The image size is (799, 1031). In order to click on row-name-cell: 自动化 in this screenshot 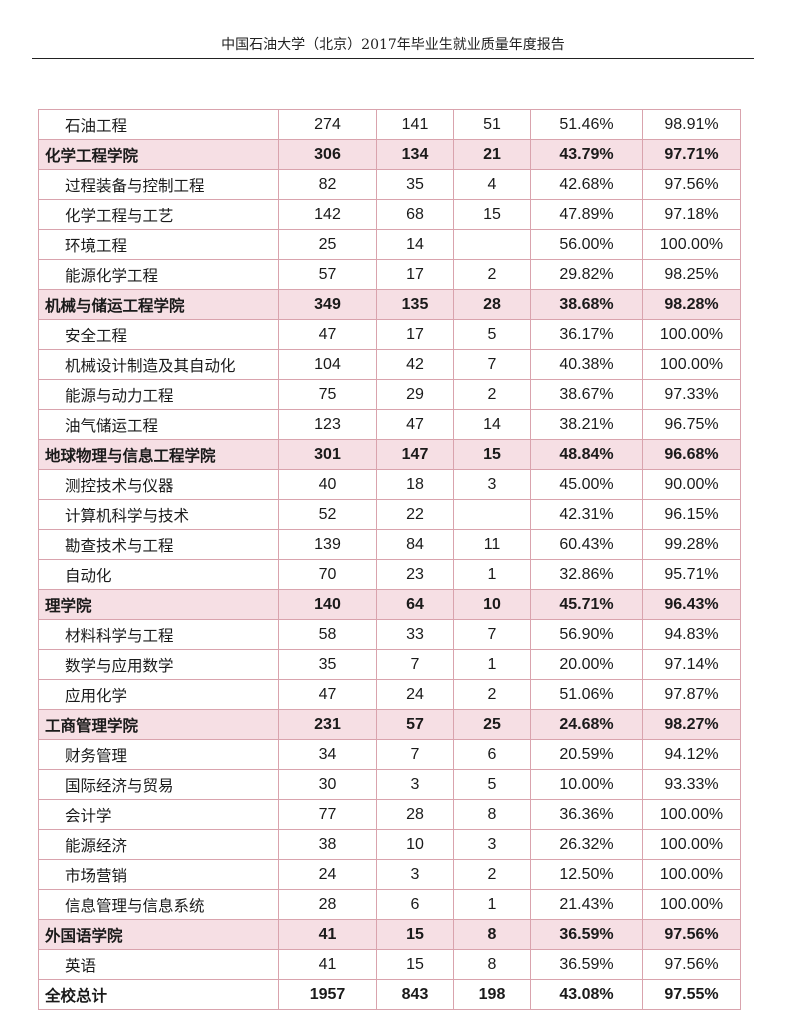, I will do `click(158, 574)`.